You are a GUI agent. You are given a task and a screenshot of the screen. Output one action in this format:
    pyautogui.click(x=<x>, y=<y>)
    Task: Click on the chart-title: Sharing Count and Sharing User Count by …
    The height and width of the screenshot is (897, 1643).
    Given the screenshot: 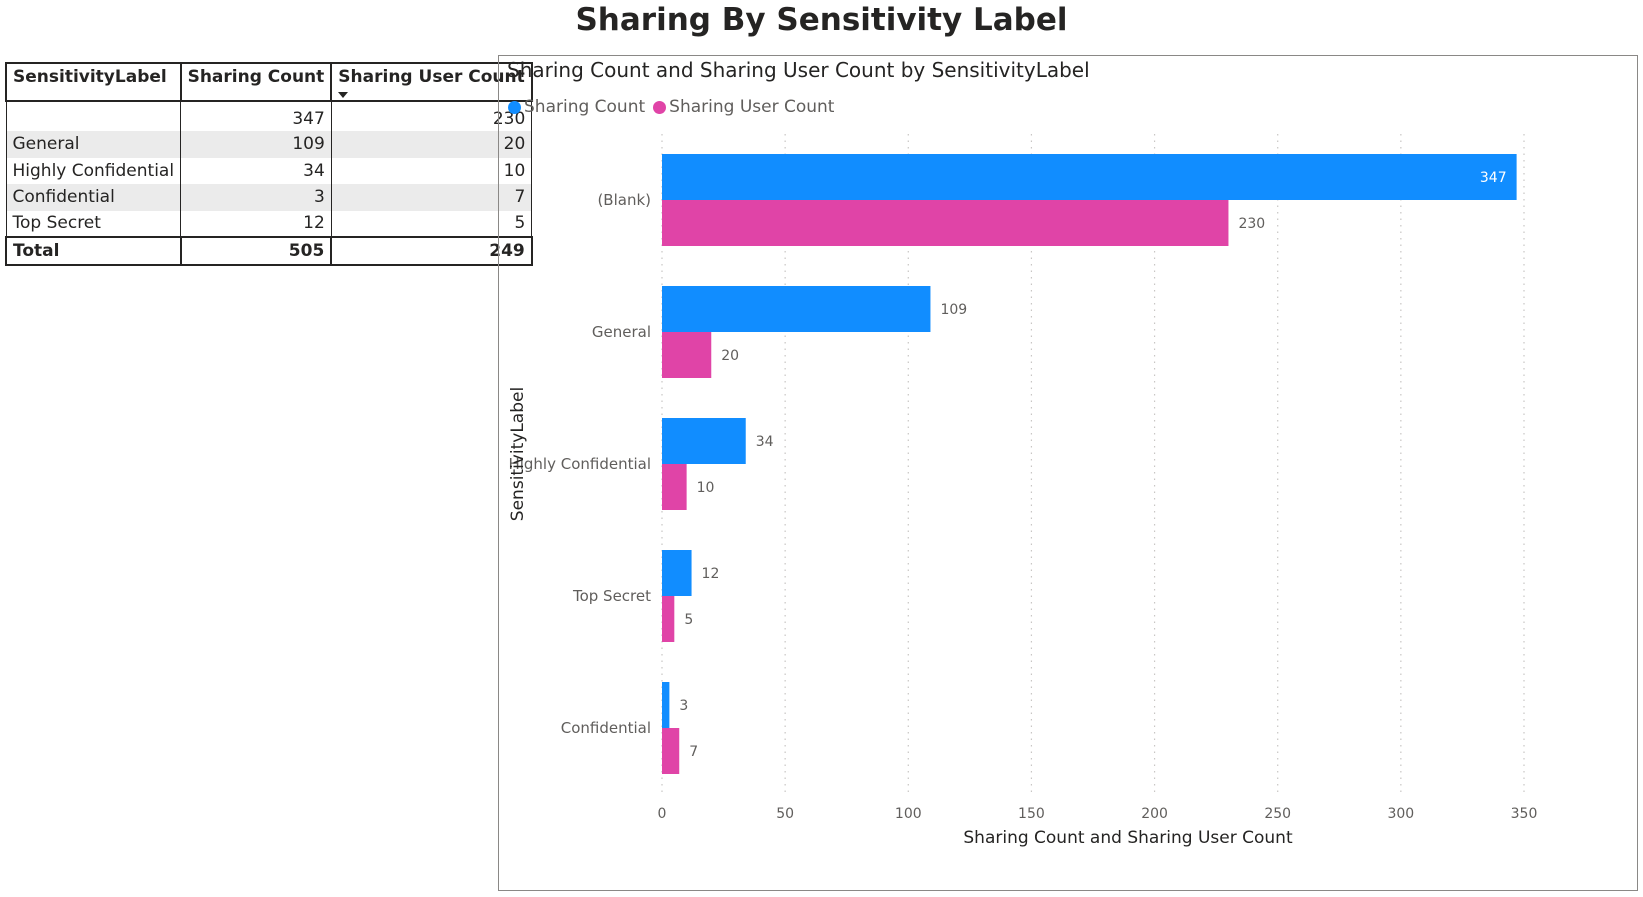 What is the action you would take?
    pyautogui.click(x=798, y=70)
    